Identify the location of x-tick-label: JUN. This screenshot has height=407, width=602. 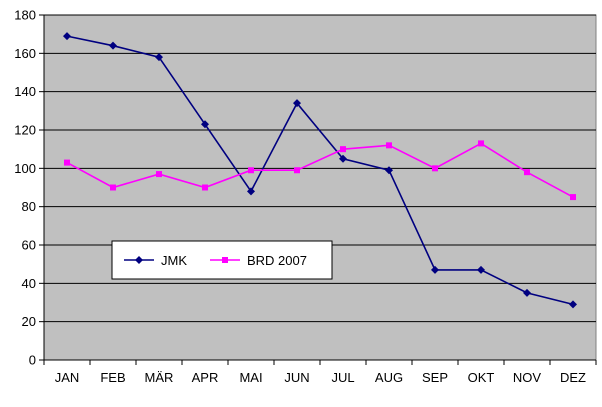
(296, 377).